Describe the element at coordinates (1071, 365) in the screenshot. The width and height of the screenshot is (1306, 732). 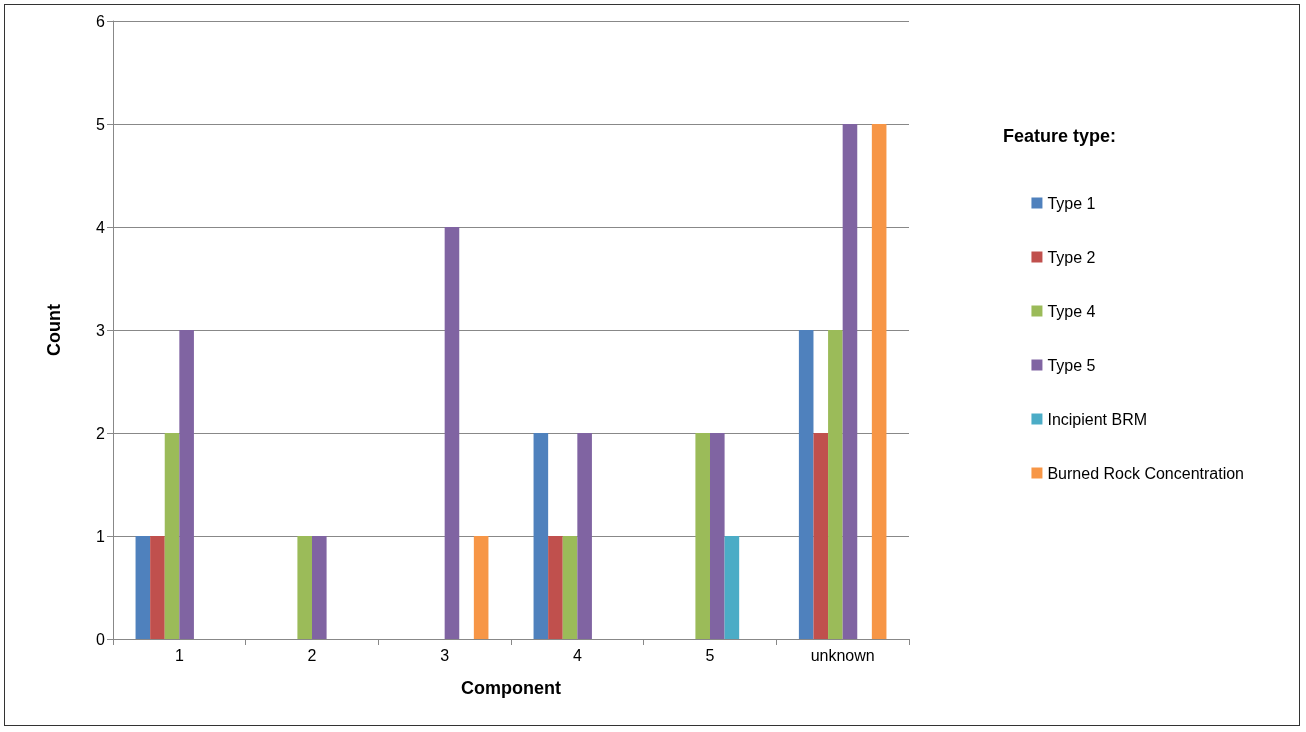
I see `legend-label: Type 5` at that location.